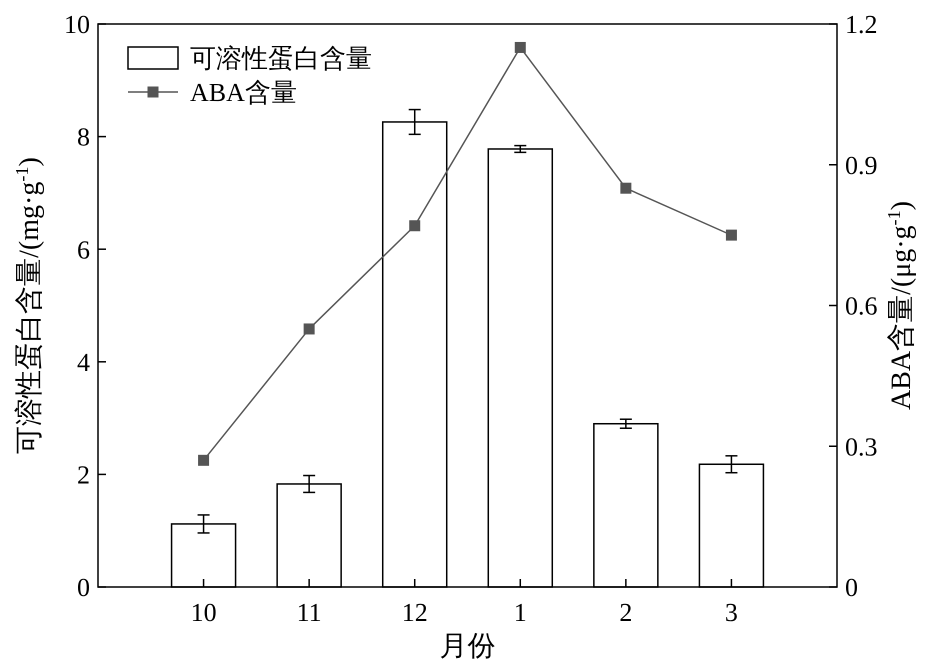 The image size is (925, 665). I want to click on x-tick-label: 10, so click(203, 612).